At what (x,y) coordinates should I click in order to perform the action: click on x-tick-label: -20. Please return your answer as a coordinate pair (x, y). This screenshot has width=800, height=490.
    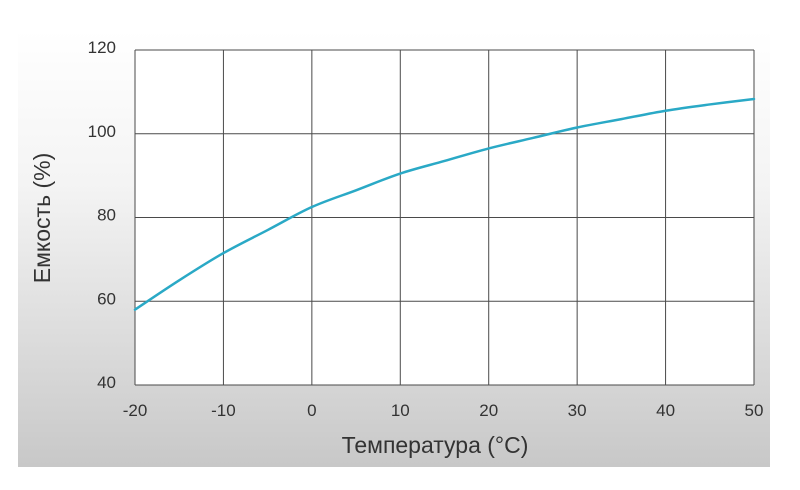
    Looking at the image, I should click on (135, 410).